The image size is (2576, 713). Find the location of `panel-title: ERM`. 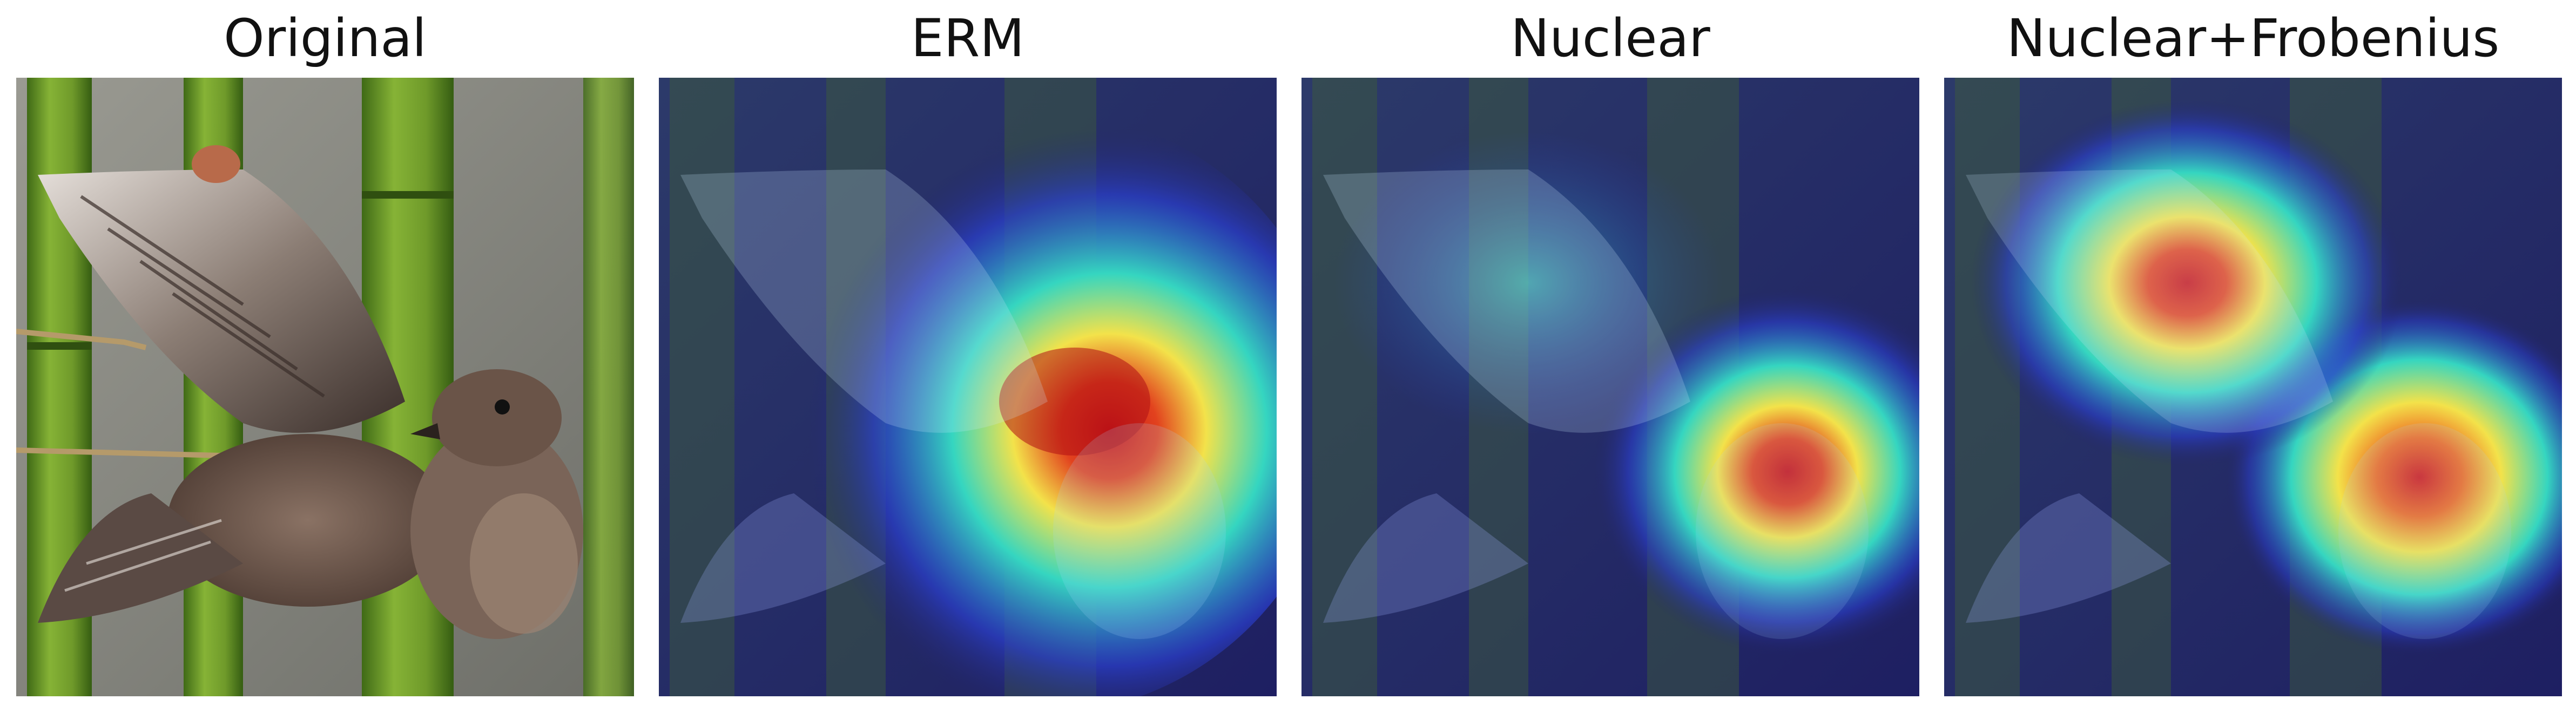

panel-title: ERM is located at coordinates (968, 38).